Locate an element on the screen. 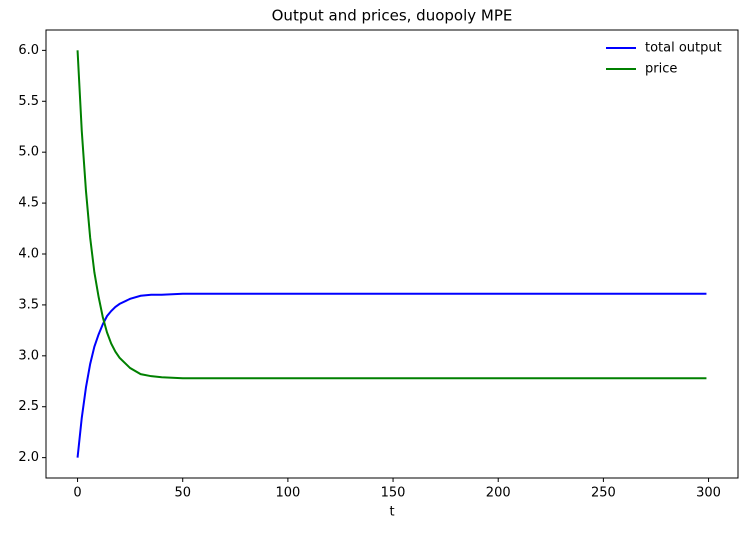 Image resolution: width=749 pixels, height=534 pixels. y-tick-label: 5.0 is located at coordinates (28, 152).